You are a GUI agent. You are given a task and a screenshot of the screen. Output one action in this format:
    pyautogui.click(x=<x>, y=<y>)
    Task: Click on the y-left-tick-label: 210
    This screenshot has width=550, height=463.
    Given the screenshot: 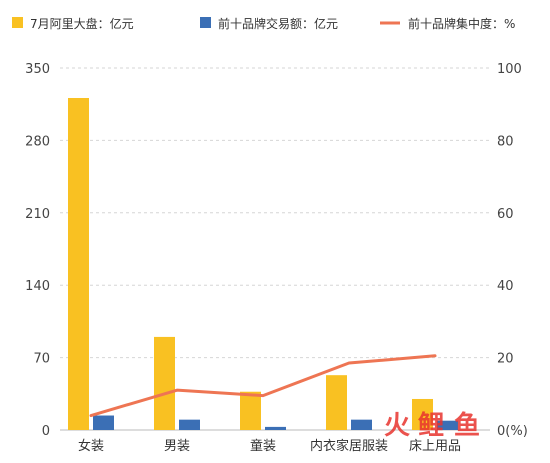 What is the action you would take?
    pyautogui.click(x=37, y=214)
    